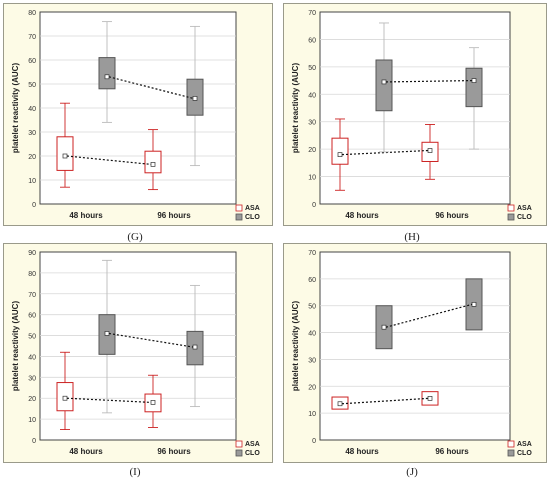  What do you see at coordinates (135, 237) in the screenshot?
I see `caption-g: (G)` at bounding box center [135, 237].